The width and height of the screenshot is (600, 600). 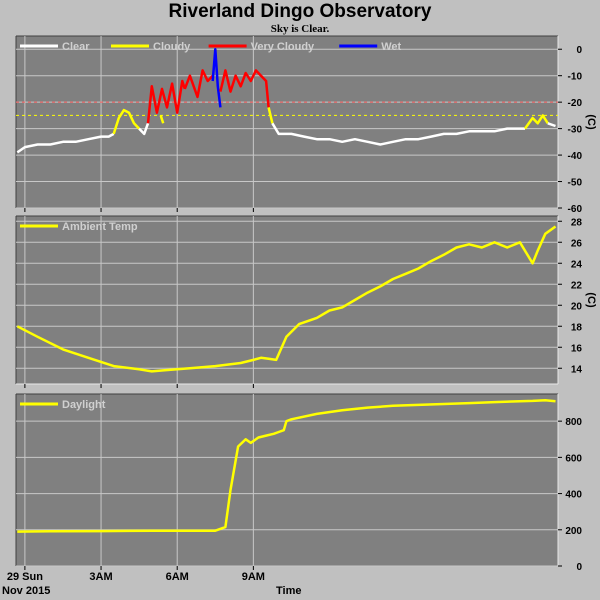 What do you see at coordinates (575, 156) in the screenshot?
I see `y-tick-label: -40` at bounding box center [575, 156].